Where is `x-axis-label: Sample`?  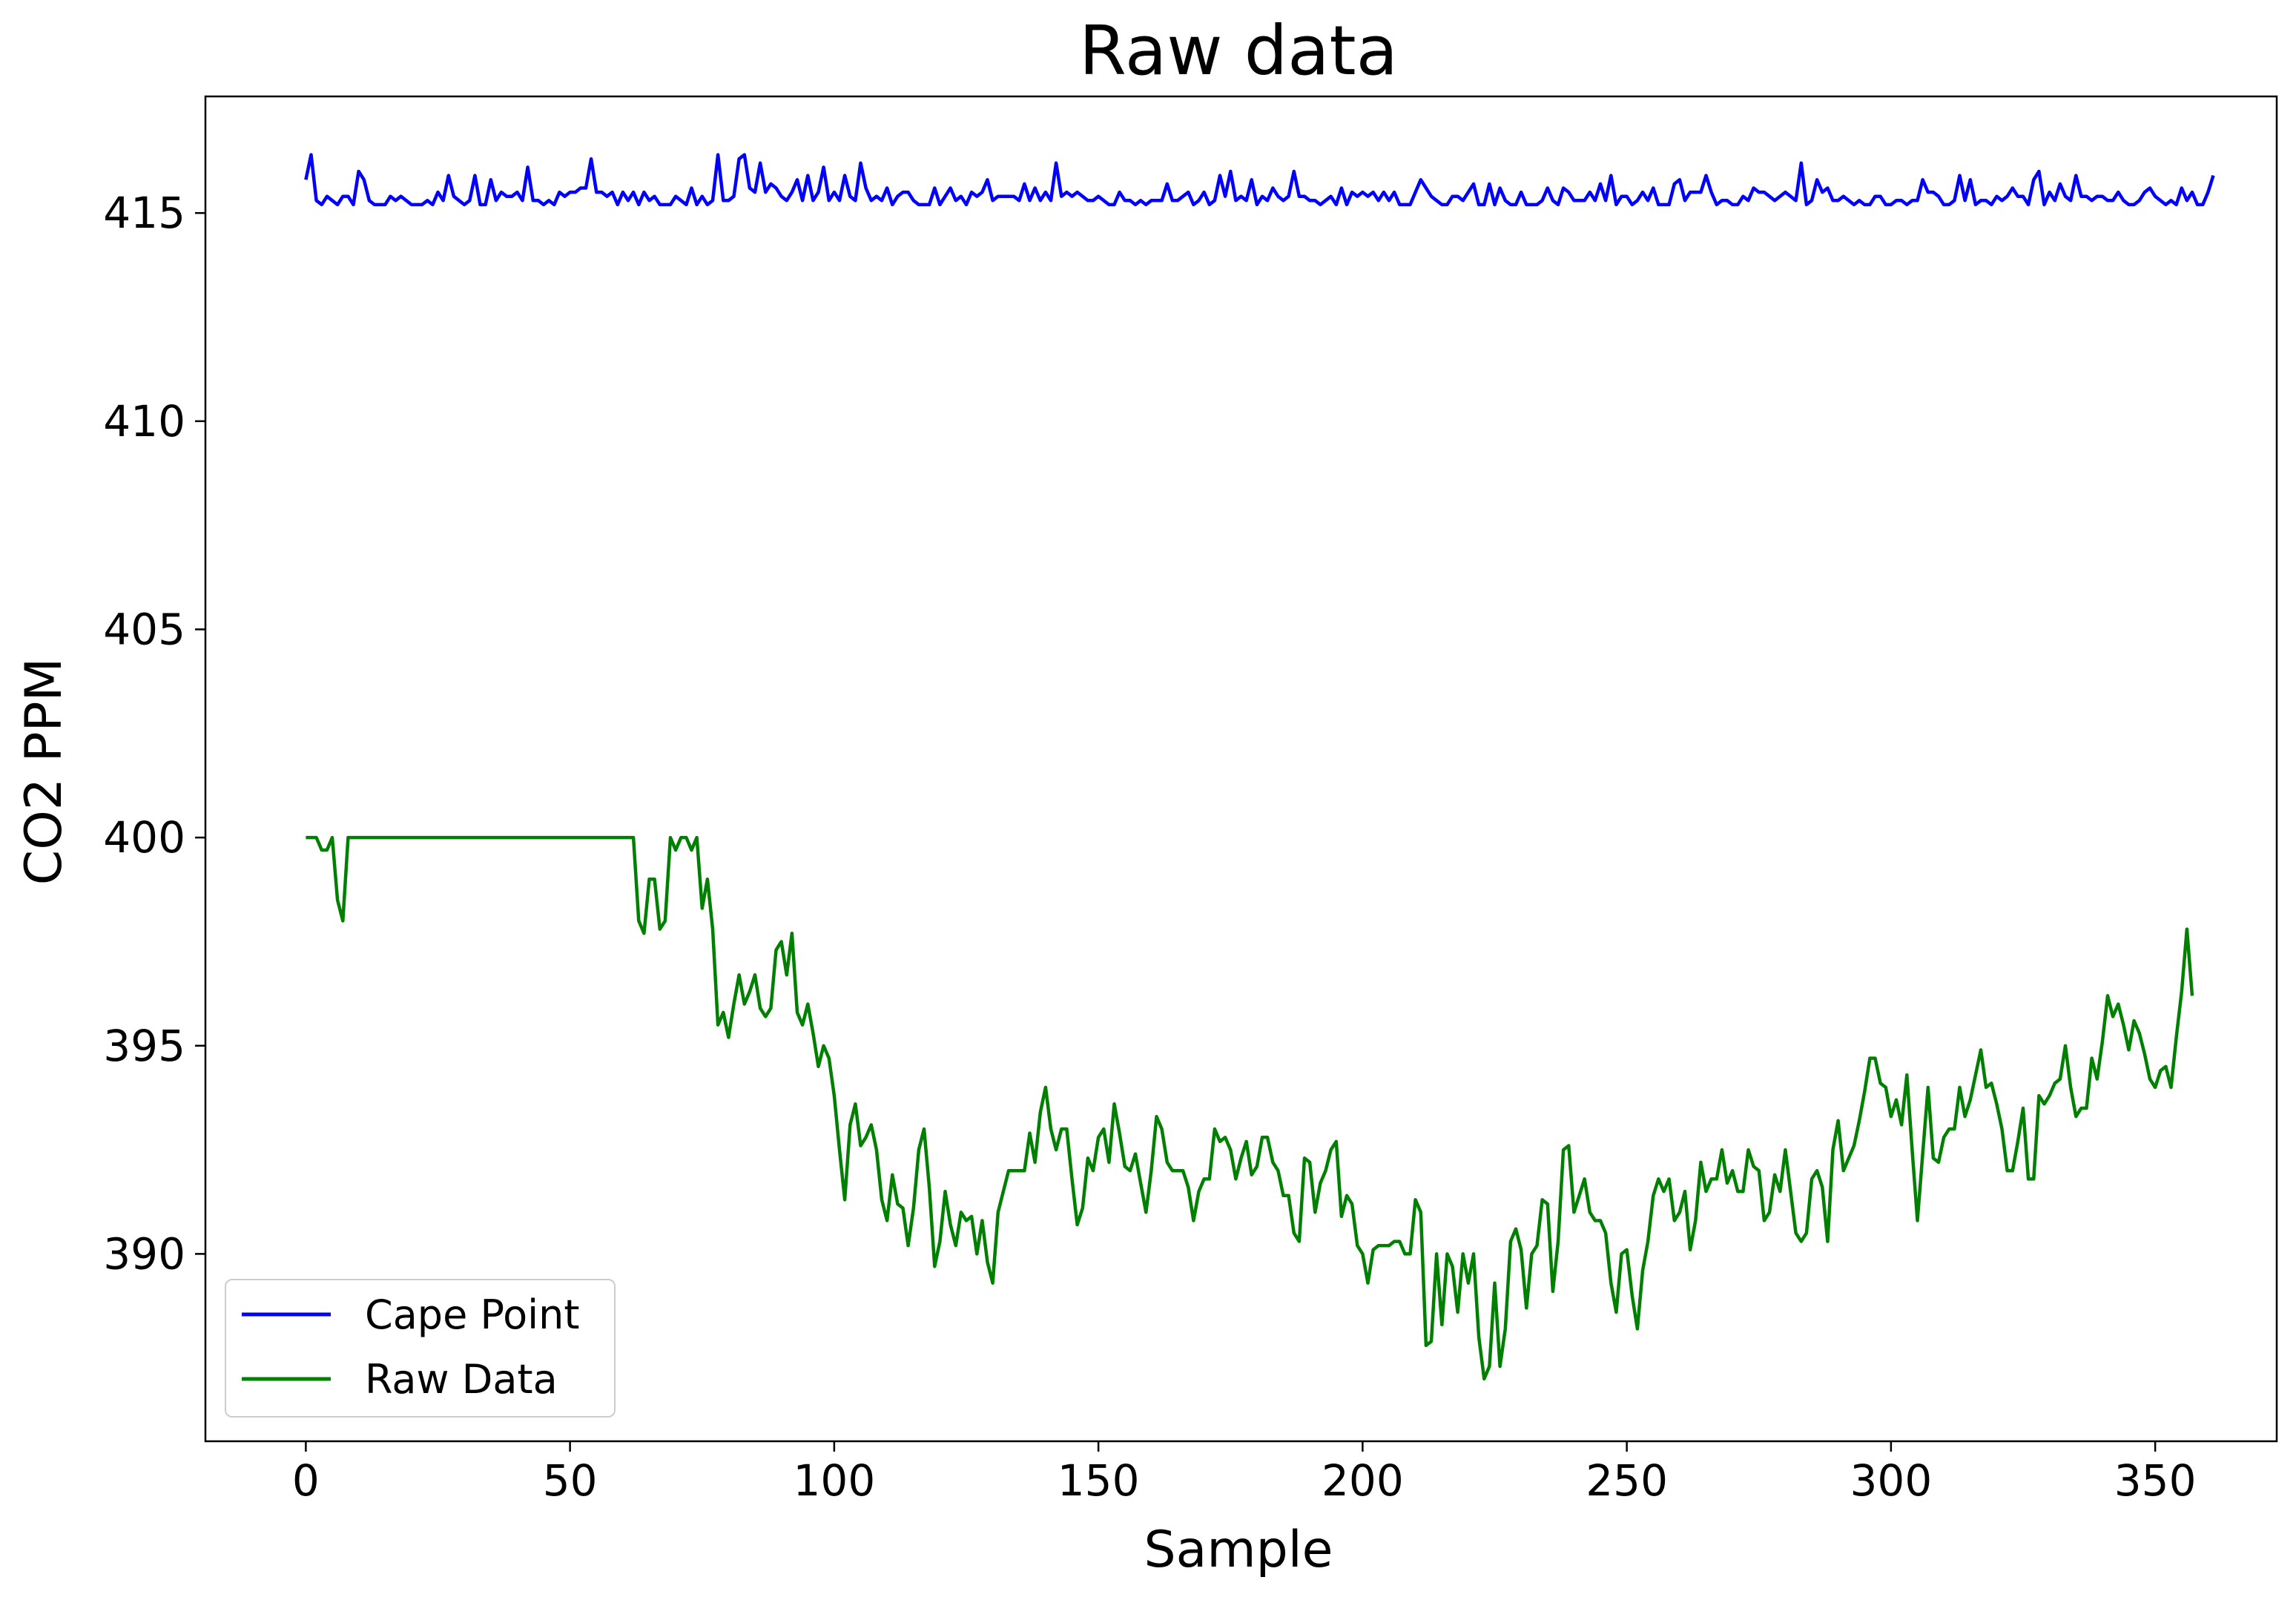
x-axis-label: Sample is located at coordinates (1238, 1550).